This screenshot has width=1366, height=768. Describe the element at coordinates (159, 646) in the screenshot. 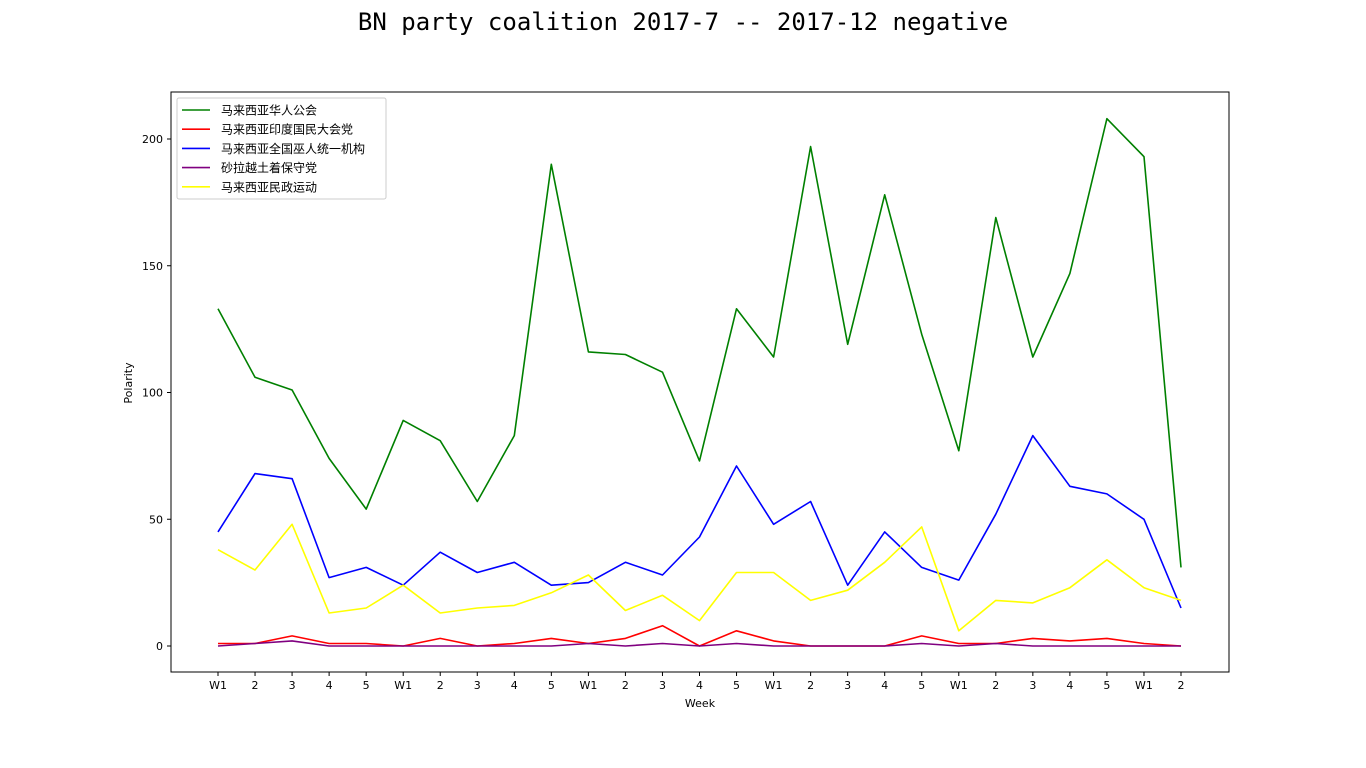

I see `y-tick-label: 0` at that location.